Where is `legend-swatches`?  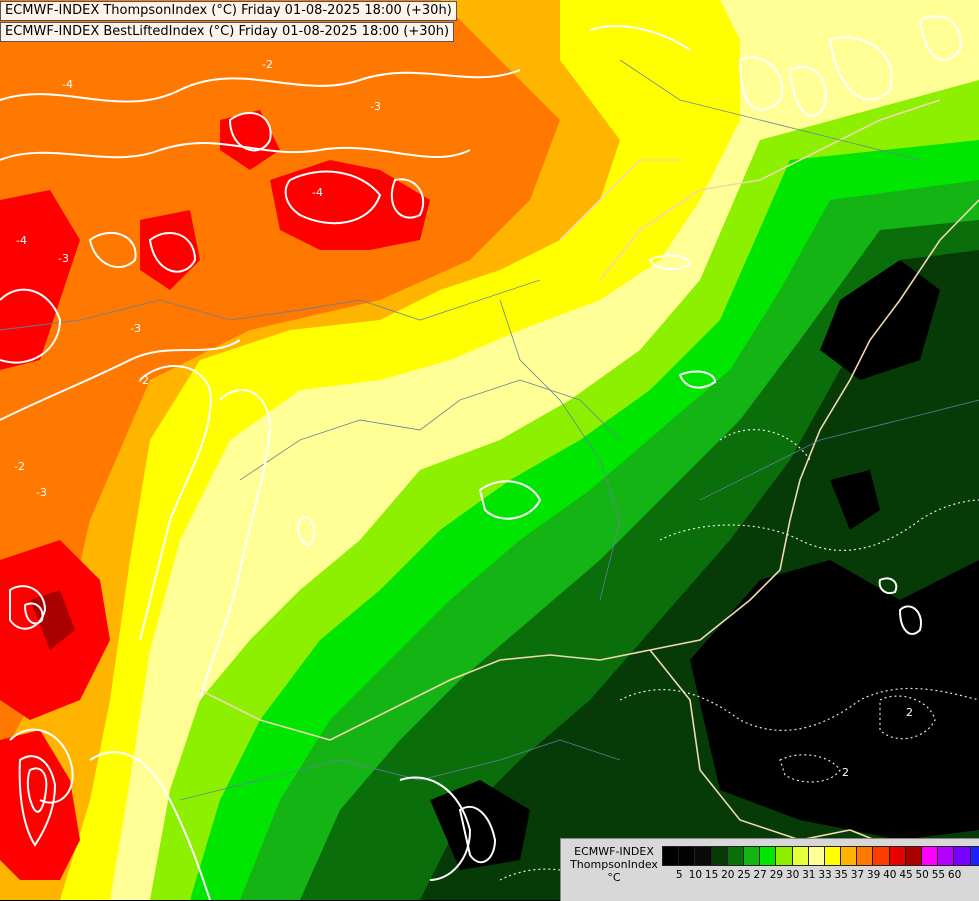 legend-swatches is located at coordinates (820, 856).